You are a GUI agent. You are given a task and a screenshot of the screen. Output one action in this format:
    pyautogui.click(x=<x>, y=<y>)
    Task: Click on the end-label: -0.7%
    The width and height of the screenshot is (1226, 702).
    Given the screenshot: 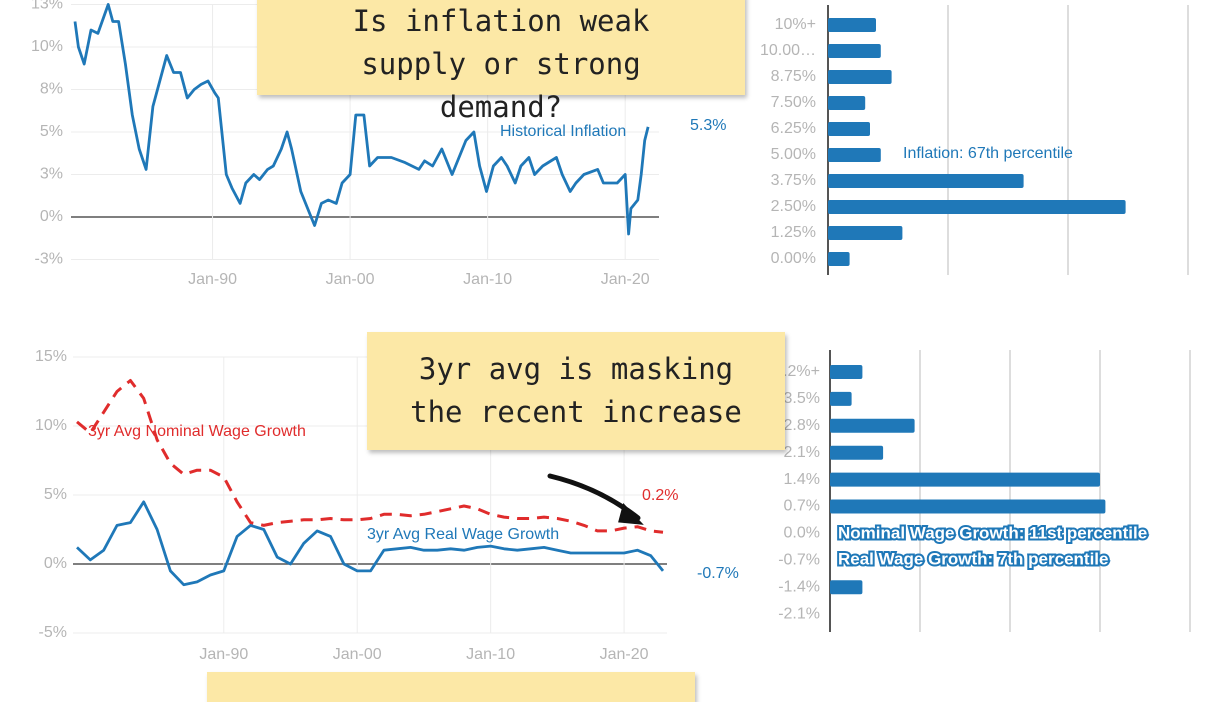 What is the action you would take?
    pyautogui.click(x=718, y=573)
    